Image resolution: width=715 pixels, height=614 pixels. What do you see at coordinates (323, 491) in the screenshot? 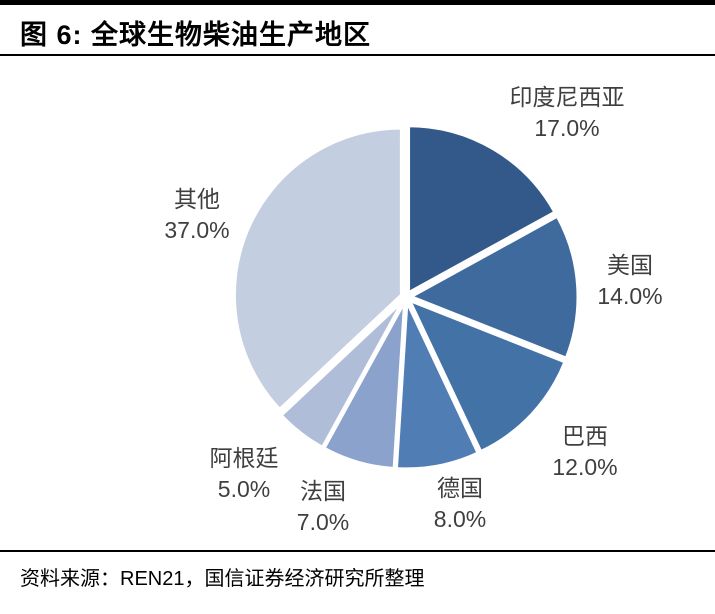
I see `slice-category-label: 法国` at bounding box center [323, 491].